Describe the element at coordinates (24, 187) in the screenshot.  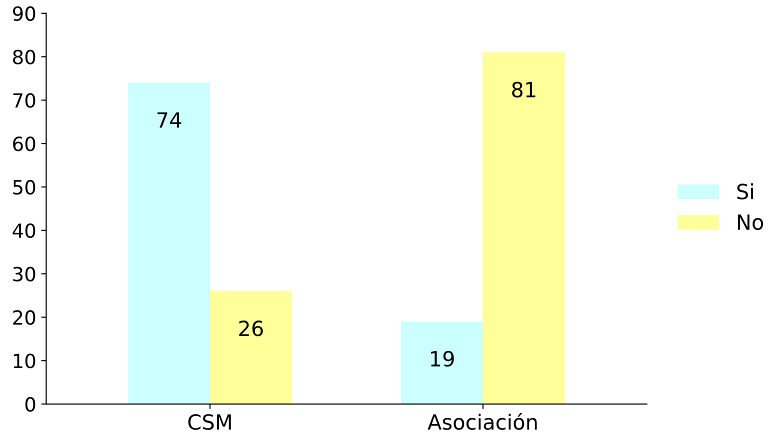
I see `y-tick-label: 50` at that location.